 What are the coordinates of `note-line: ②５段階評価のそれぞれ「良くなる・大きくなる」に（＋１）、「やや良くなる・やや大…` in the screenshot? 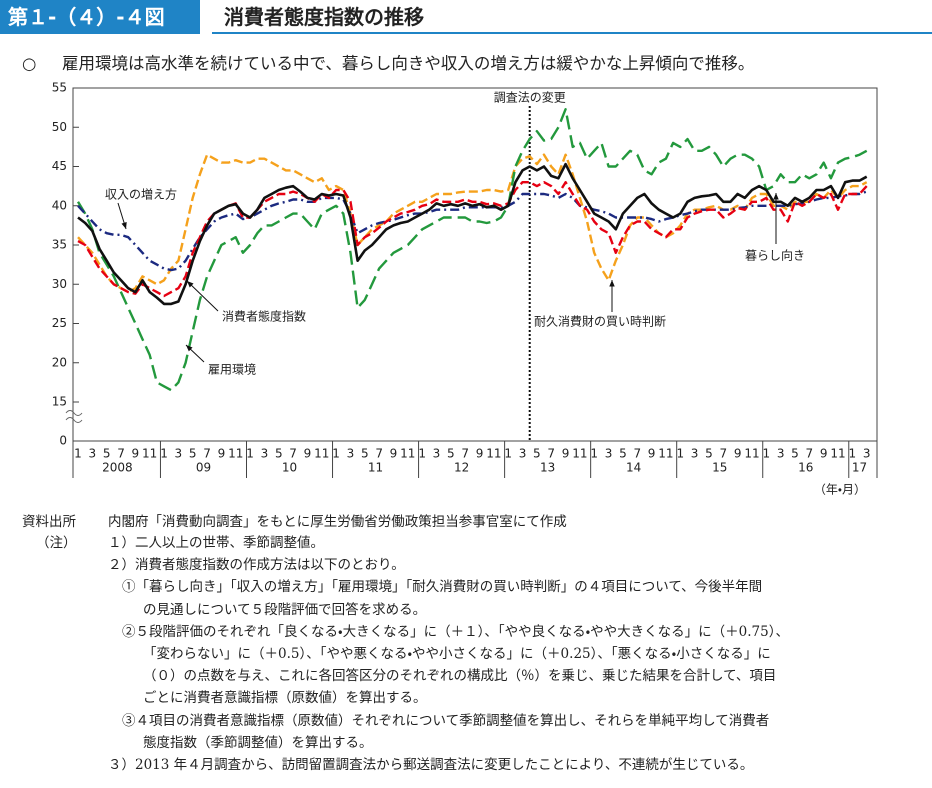 It's located at (455, 631).